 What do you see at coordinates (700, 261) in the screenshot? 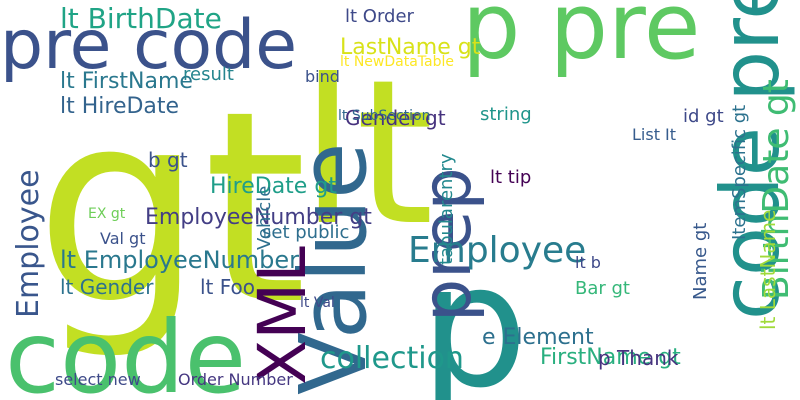
I see `word: Name gt` at bounding box center [700, 261].